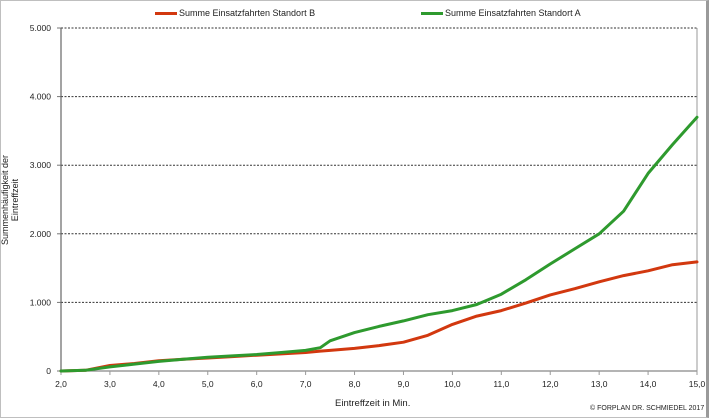  Describe the element at coordinates (355, 384) in the screenshot. I see `x-tick-label: 8,0` at that location.